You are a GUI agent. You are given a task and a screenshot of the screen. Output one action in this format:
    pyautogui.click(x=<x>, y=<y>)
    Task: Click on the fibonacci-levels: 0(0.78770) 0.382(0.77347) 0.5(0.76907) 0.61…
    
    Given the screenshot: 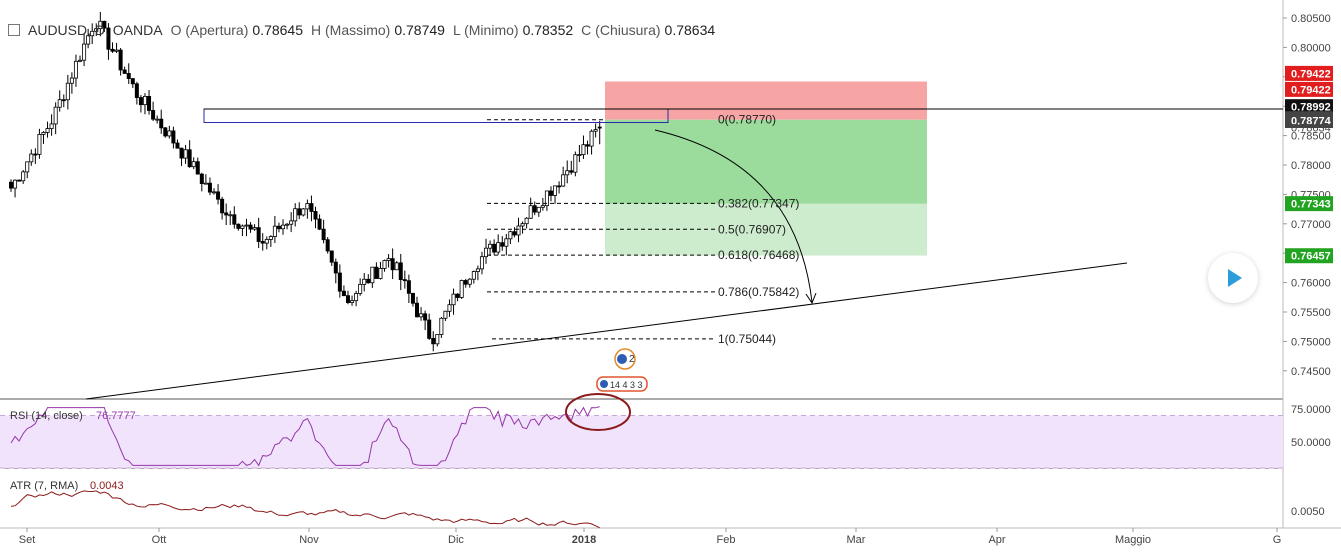 What is the action you would take?
    pyautogui.click(x=643, y=229)
    